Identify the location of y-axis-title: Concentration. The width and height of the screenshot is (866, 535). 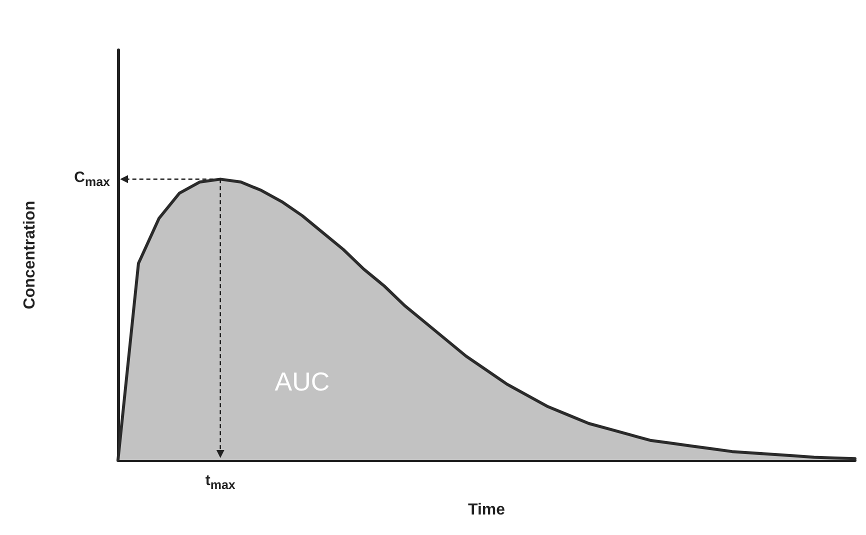
(30, 255).